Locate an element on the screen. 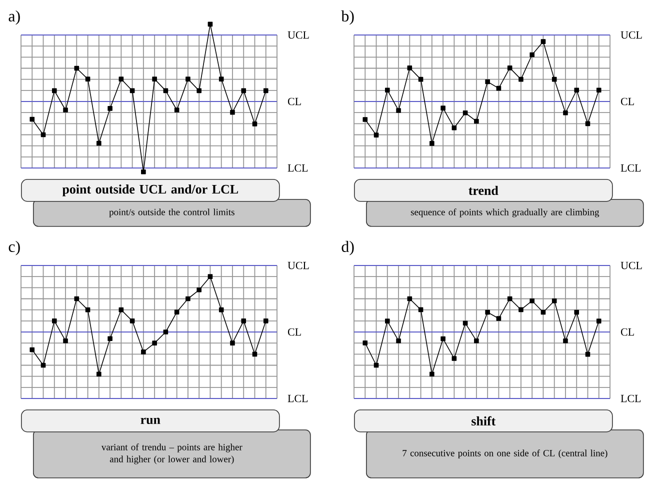  text: point outside UCL and/or LCL is located at coordinates (150, 190).